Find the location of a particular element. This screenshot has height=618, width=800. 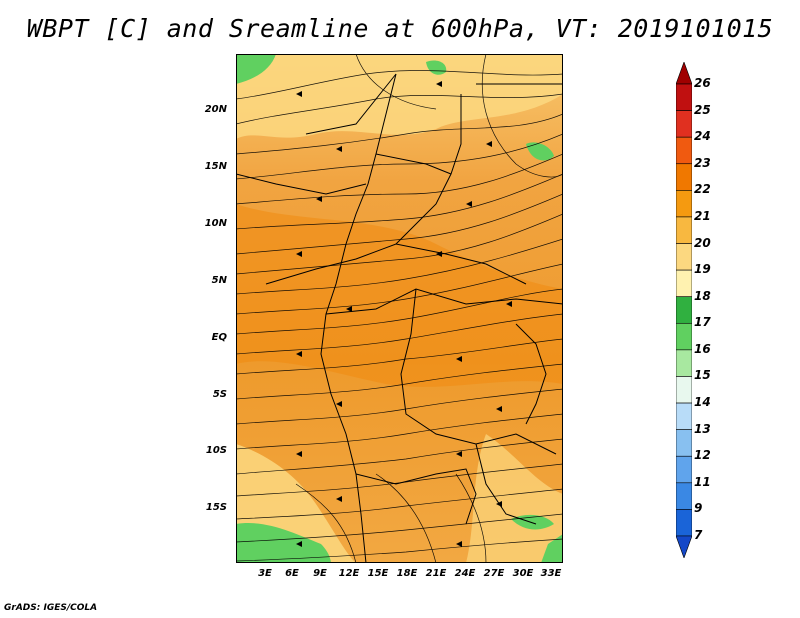

lon-label: 24E is located at coordinates (465, 573).